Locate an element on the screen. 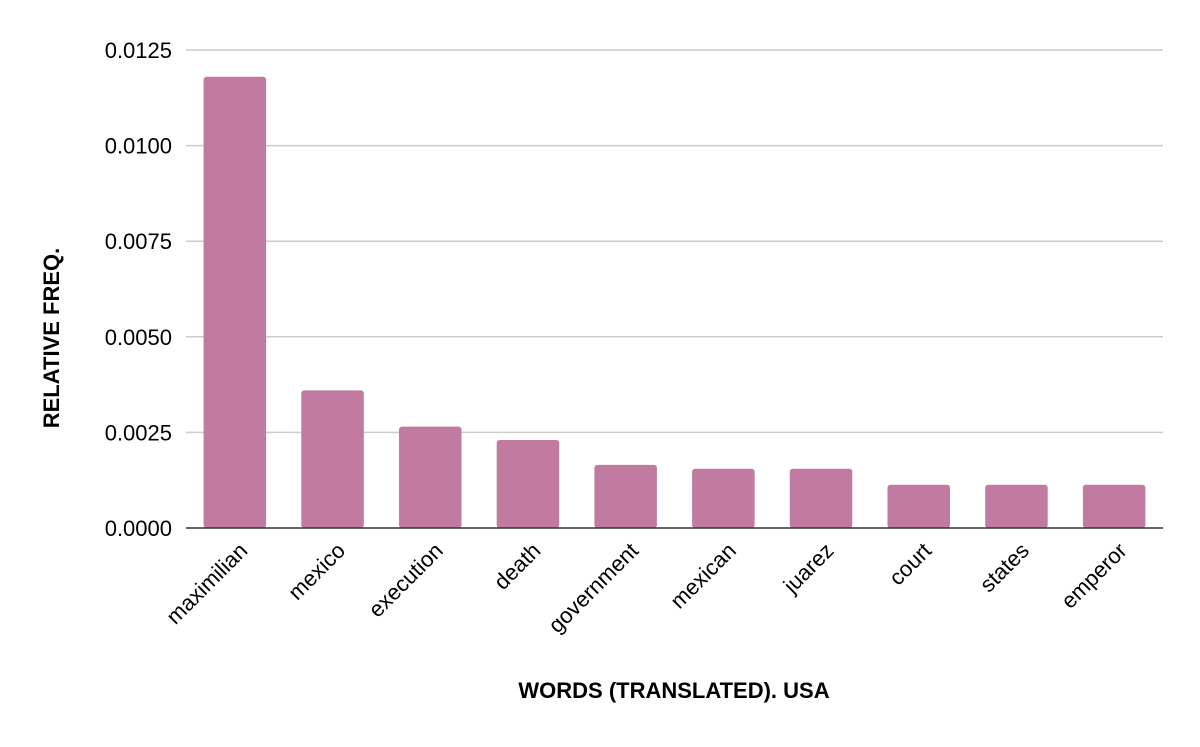 The height and width of the screenshot is (747, 1200). x-tick-label: court is located at coordinates (910, 564).